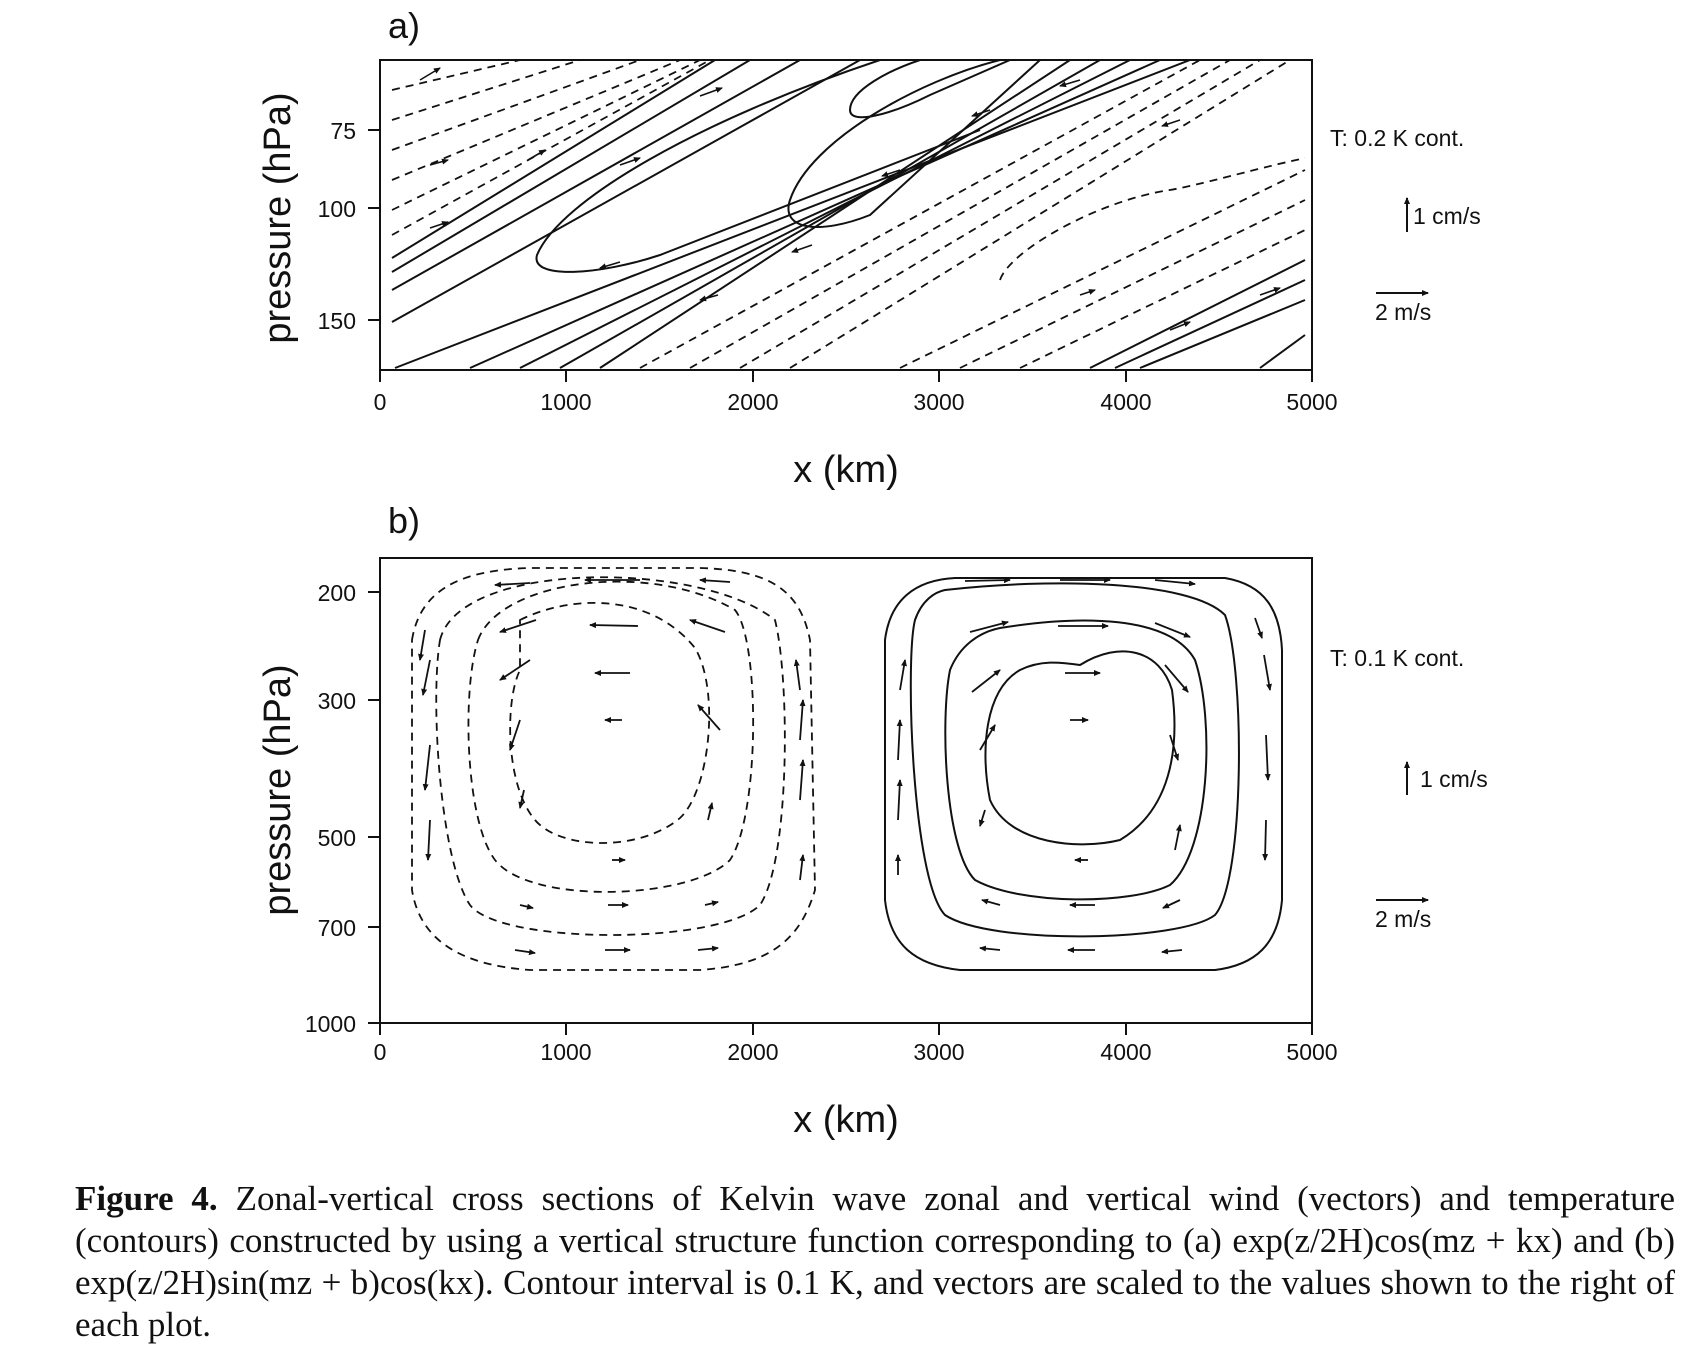 The image size is (1693, 1358). Describe the element at coordinates (337, 701) in the screenshot. I see `y-tick-label: 300` at that location.